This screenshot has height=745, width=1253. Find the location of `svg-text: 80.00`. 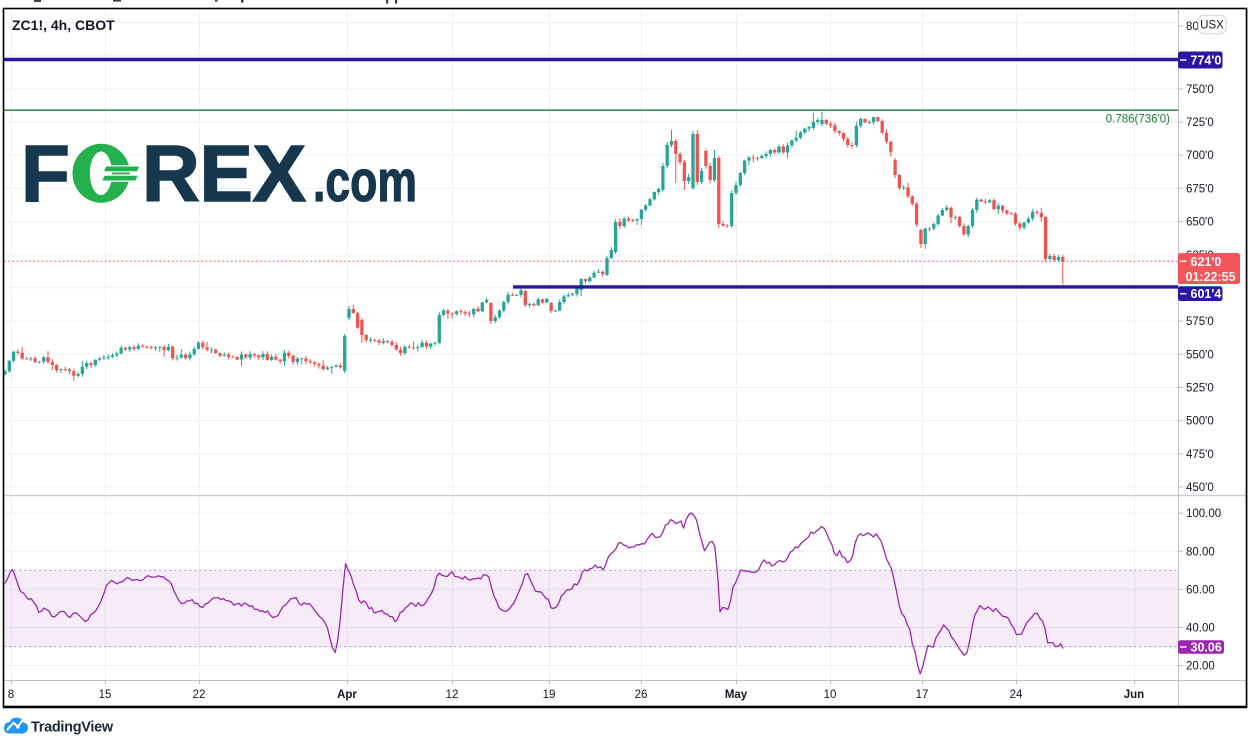

svg-text: 80.00 is located at coordinates (1200, 552).